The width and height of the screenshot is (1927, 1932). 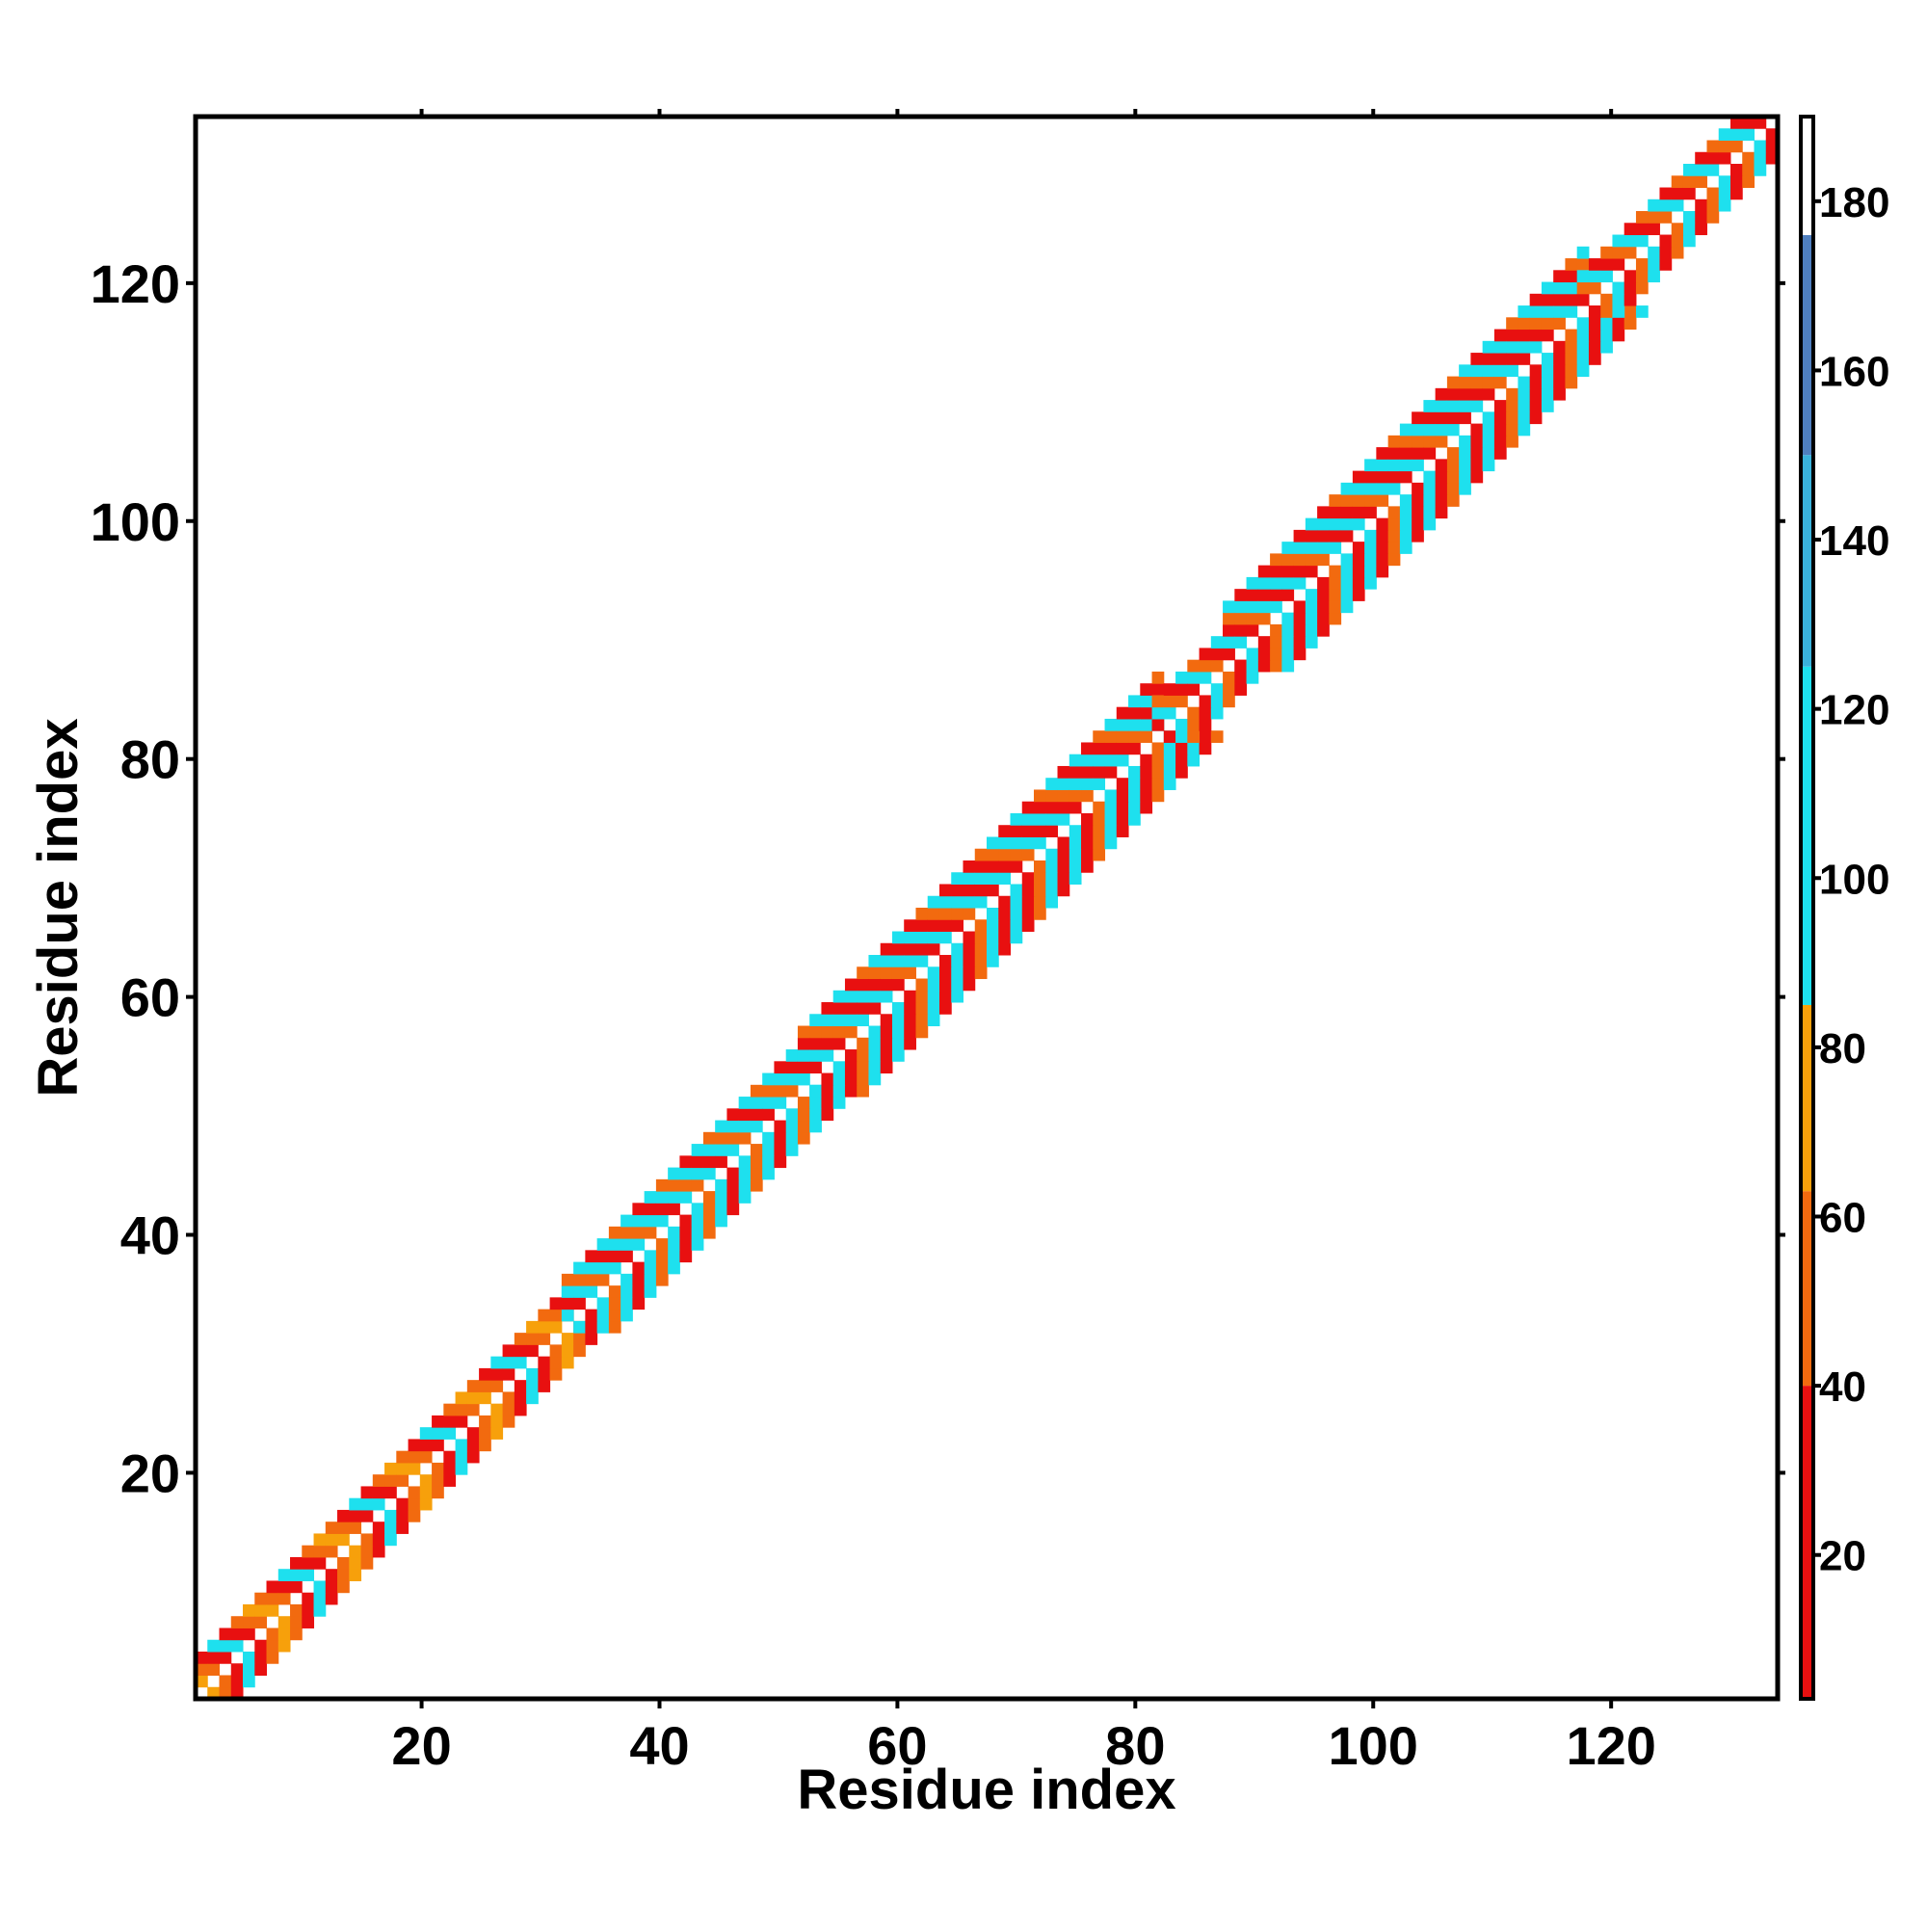 What do you see at coordinates (1842, 1387) in the screenshot?
I see `colorbar-tick-label: 40` at bounding box center [1842, 1387].